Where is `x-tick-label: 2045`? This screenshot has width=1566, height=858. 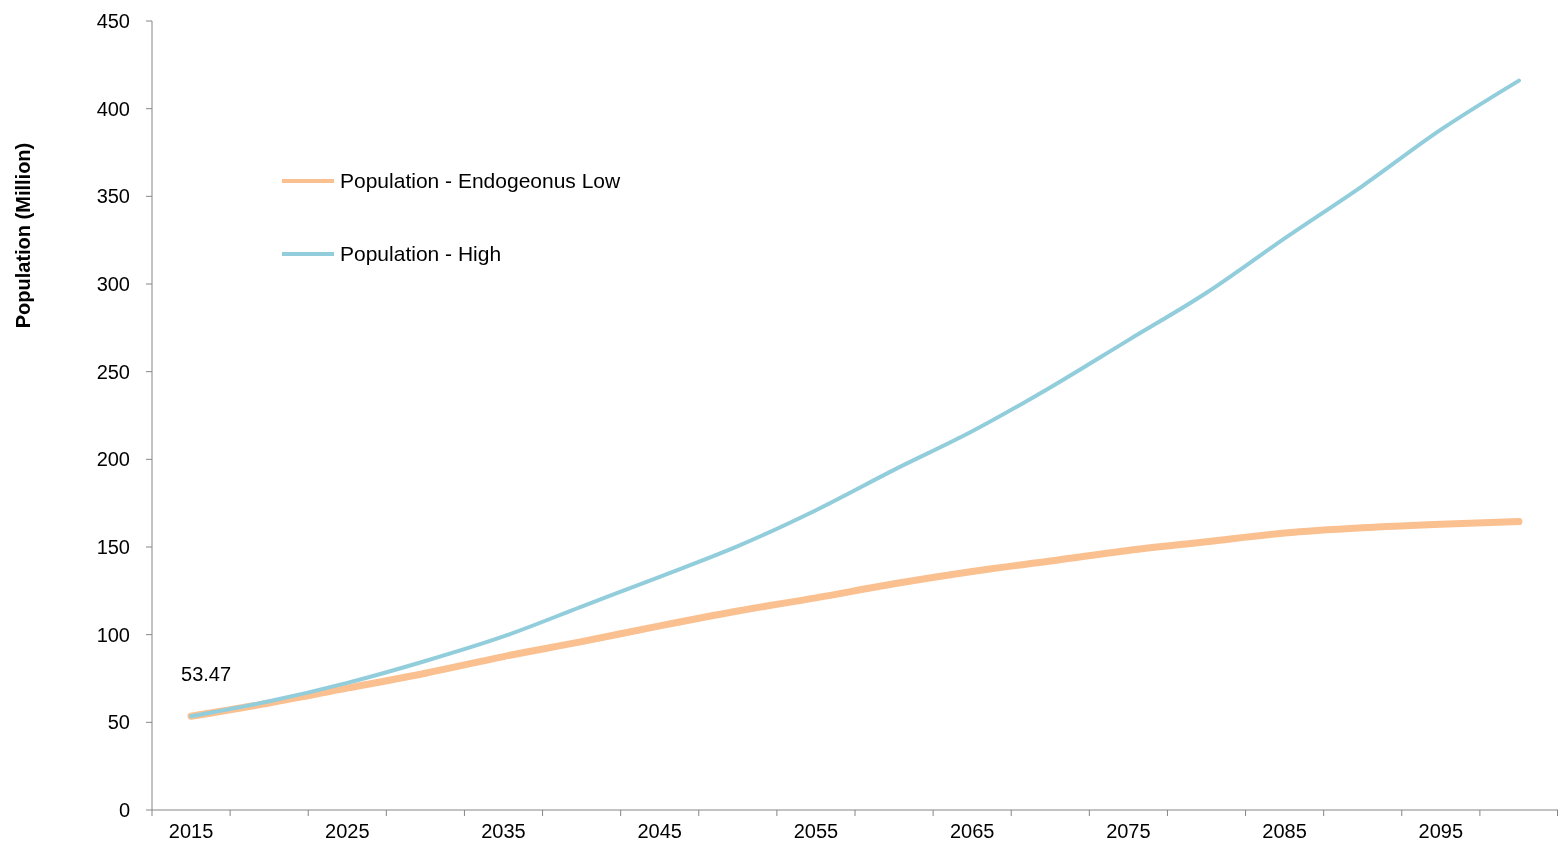
x-tick-label: 2045 is located at coordinates (659, 831).